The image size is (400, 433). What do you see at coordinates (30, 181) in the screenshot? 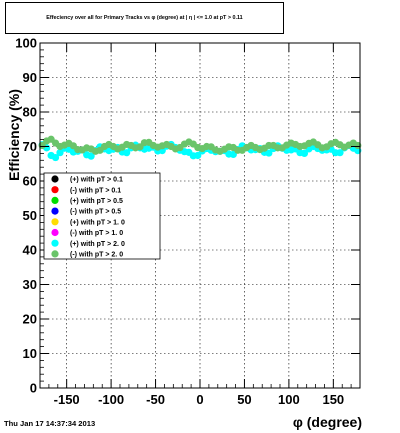
I see `tick-label-y: 60` at bounding box center [30, 181].